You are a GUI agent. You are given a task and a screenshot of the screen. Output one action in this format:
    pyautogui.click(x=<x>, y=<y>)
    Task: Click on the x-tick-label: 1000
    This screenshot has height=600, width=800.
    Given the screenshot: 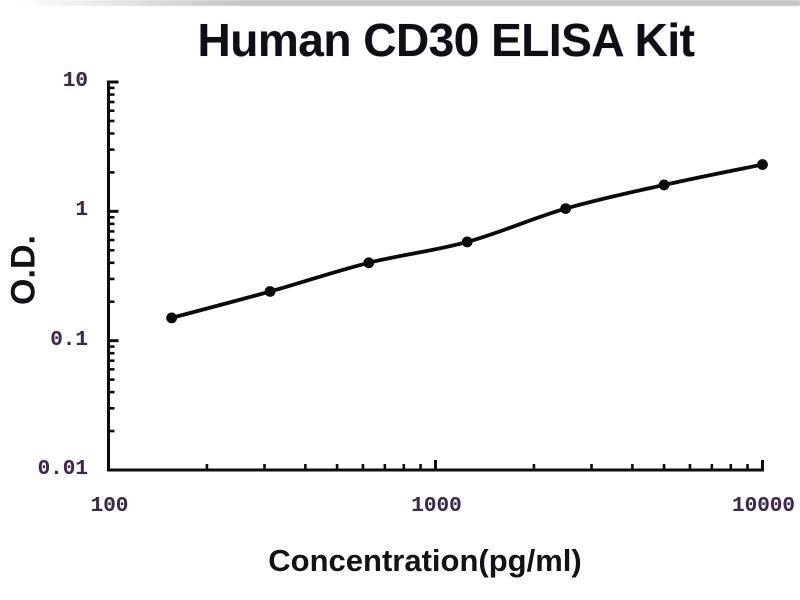 What is the action you would take?
    pyautogui.click(x=436, y=506)
    